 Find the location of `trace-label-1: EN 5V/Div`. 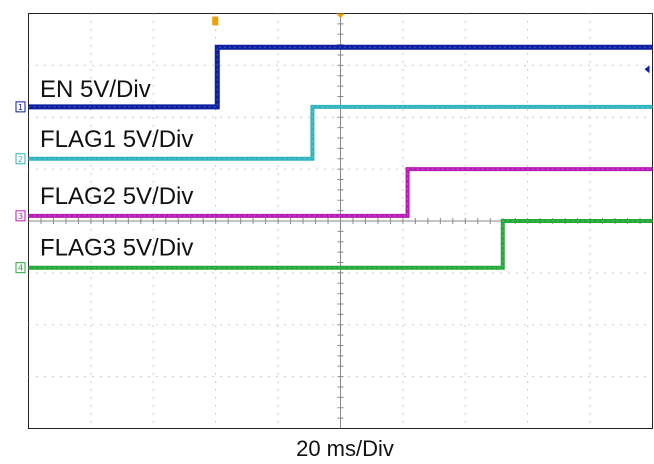

trace-label-1: EN 5V/Div is located at coordinates (95, 89).